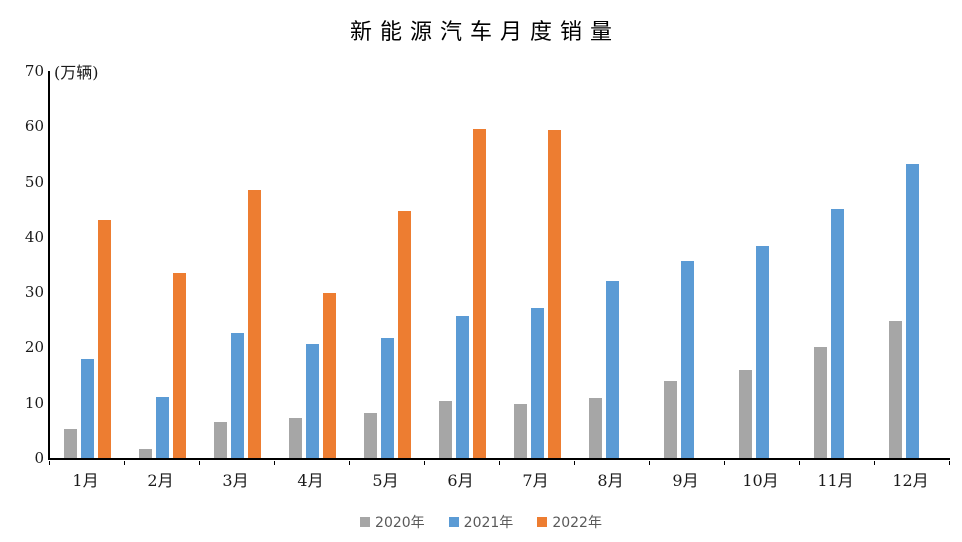 Image resolution: width=962 pixels, height=542 pixels. What do you see at coordinates (537, 264) in the screenshot?
I see `bar-group-7月` at bounding box center [537, 264].